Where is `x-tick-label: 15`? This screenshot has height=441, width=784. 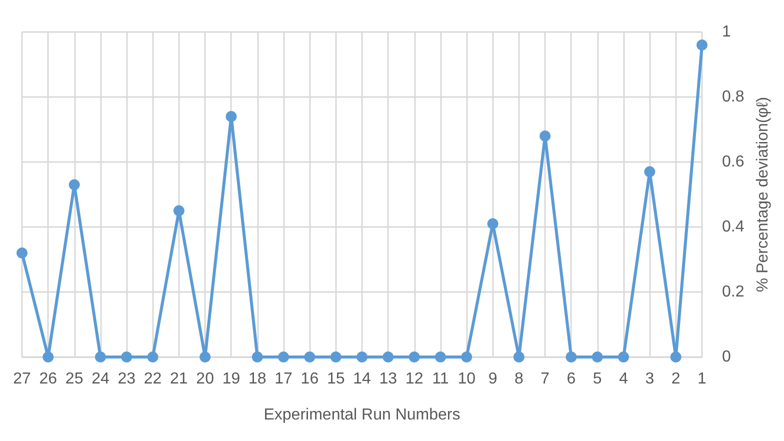
x-tick-label: 15 is located at coordinates (335, 379).